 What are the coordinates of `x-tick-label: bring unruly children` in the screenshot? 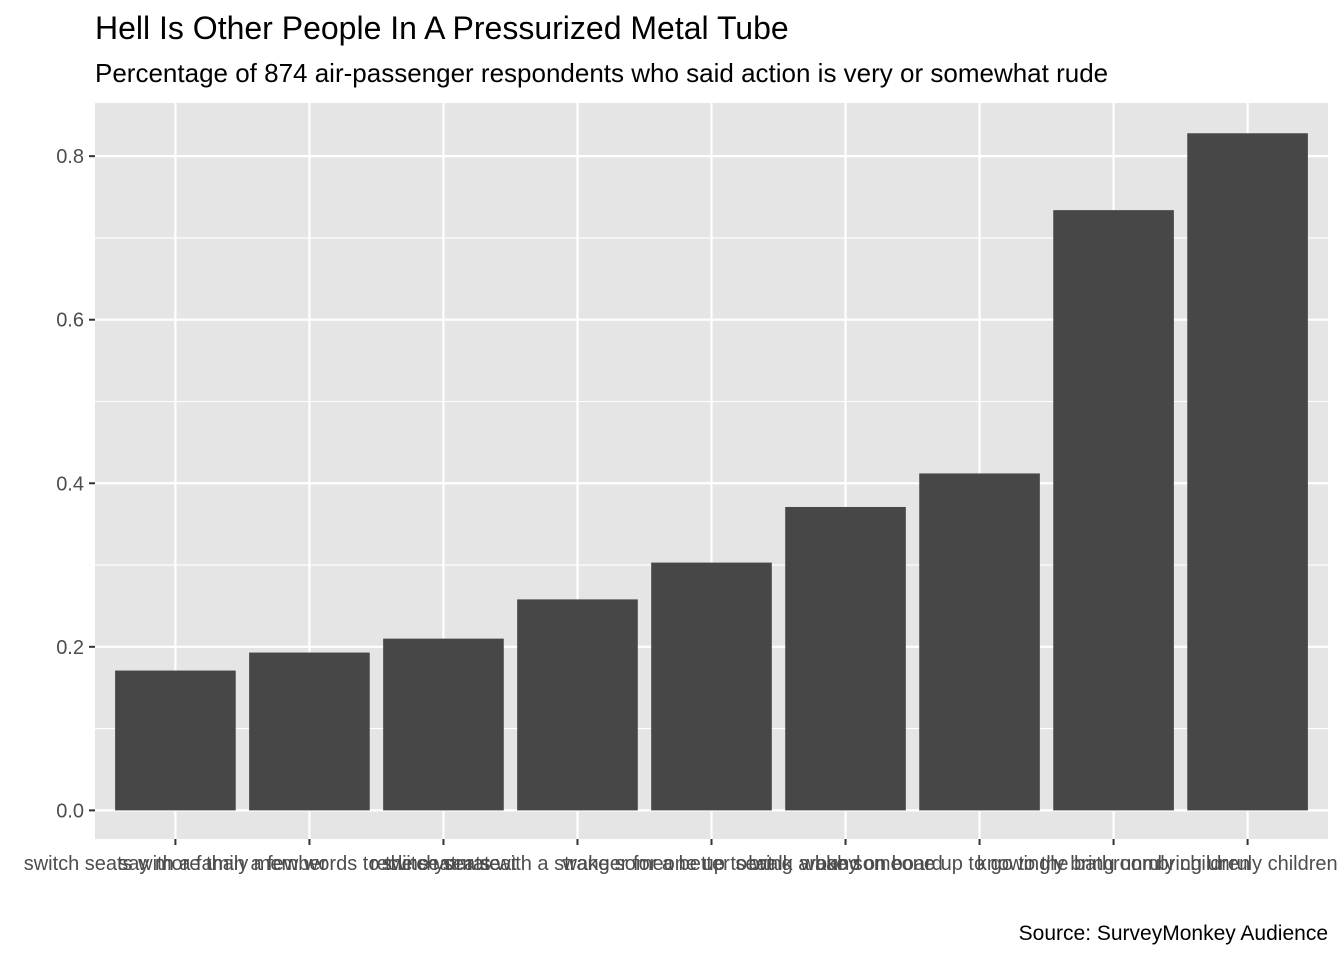 It's located at (1248, 864).